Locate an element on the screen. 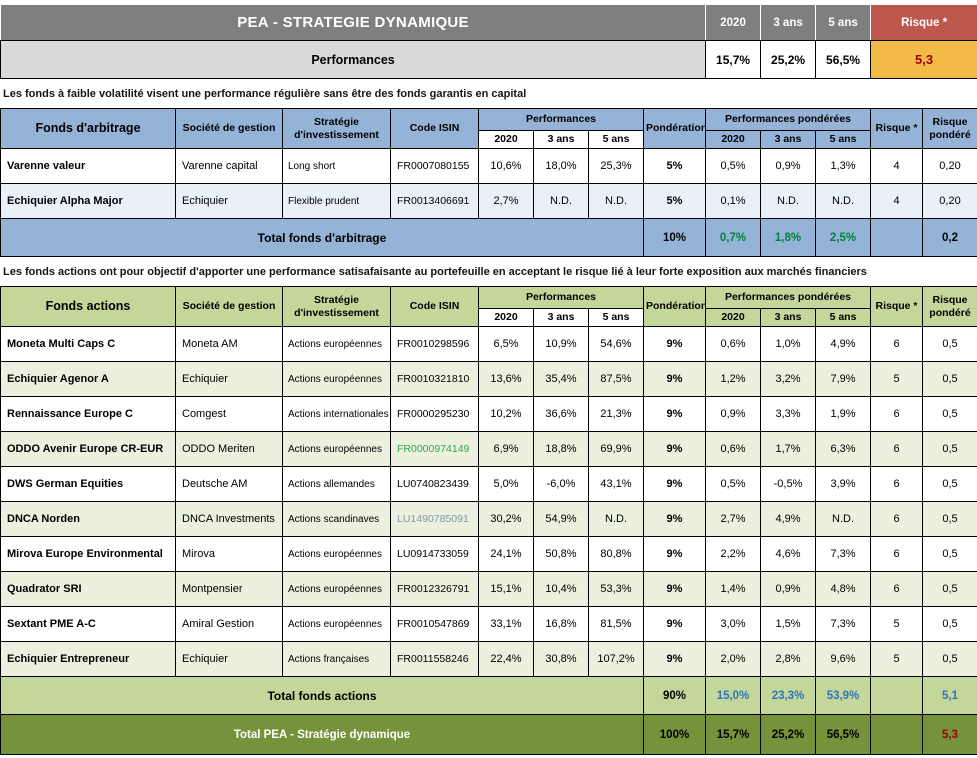 The width and height of the screenshot is (977, 758). summary-perf-5ans: 56,5% is located at coordinates (843, 59).